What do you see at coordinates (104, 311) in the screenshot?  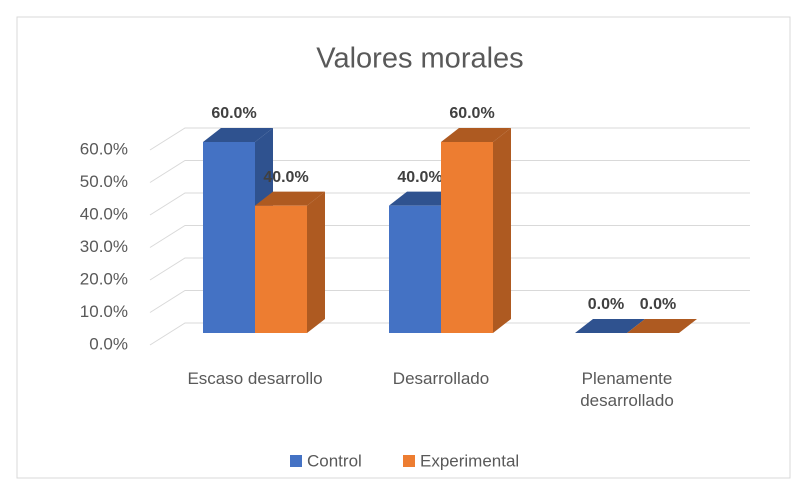 I see `y-tick-label: 10.0%` at bounding box center [104, 311].